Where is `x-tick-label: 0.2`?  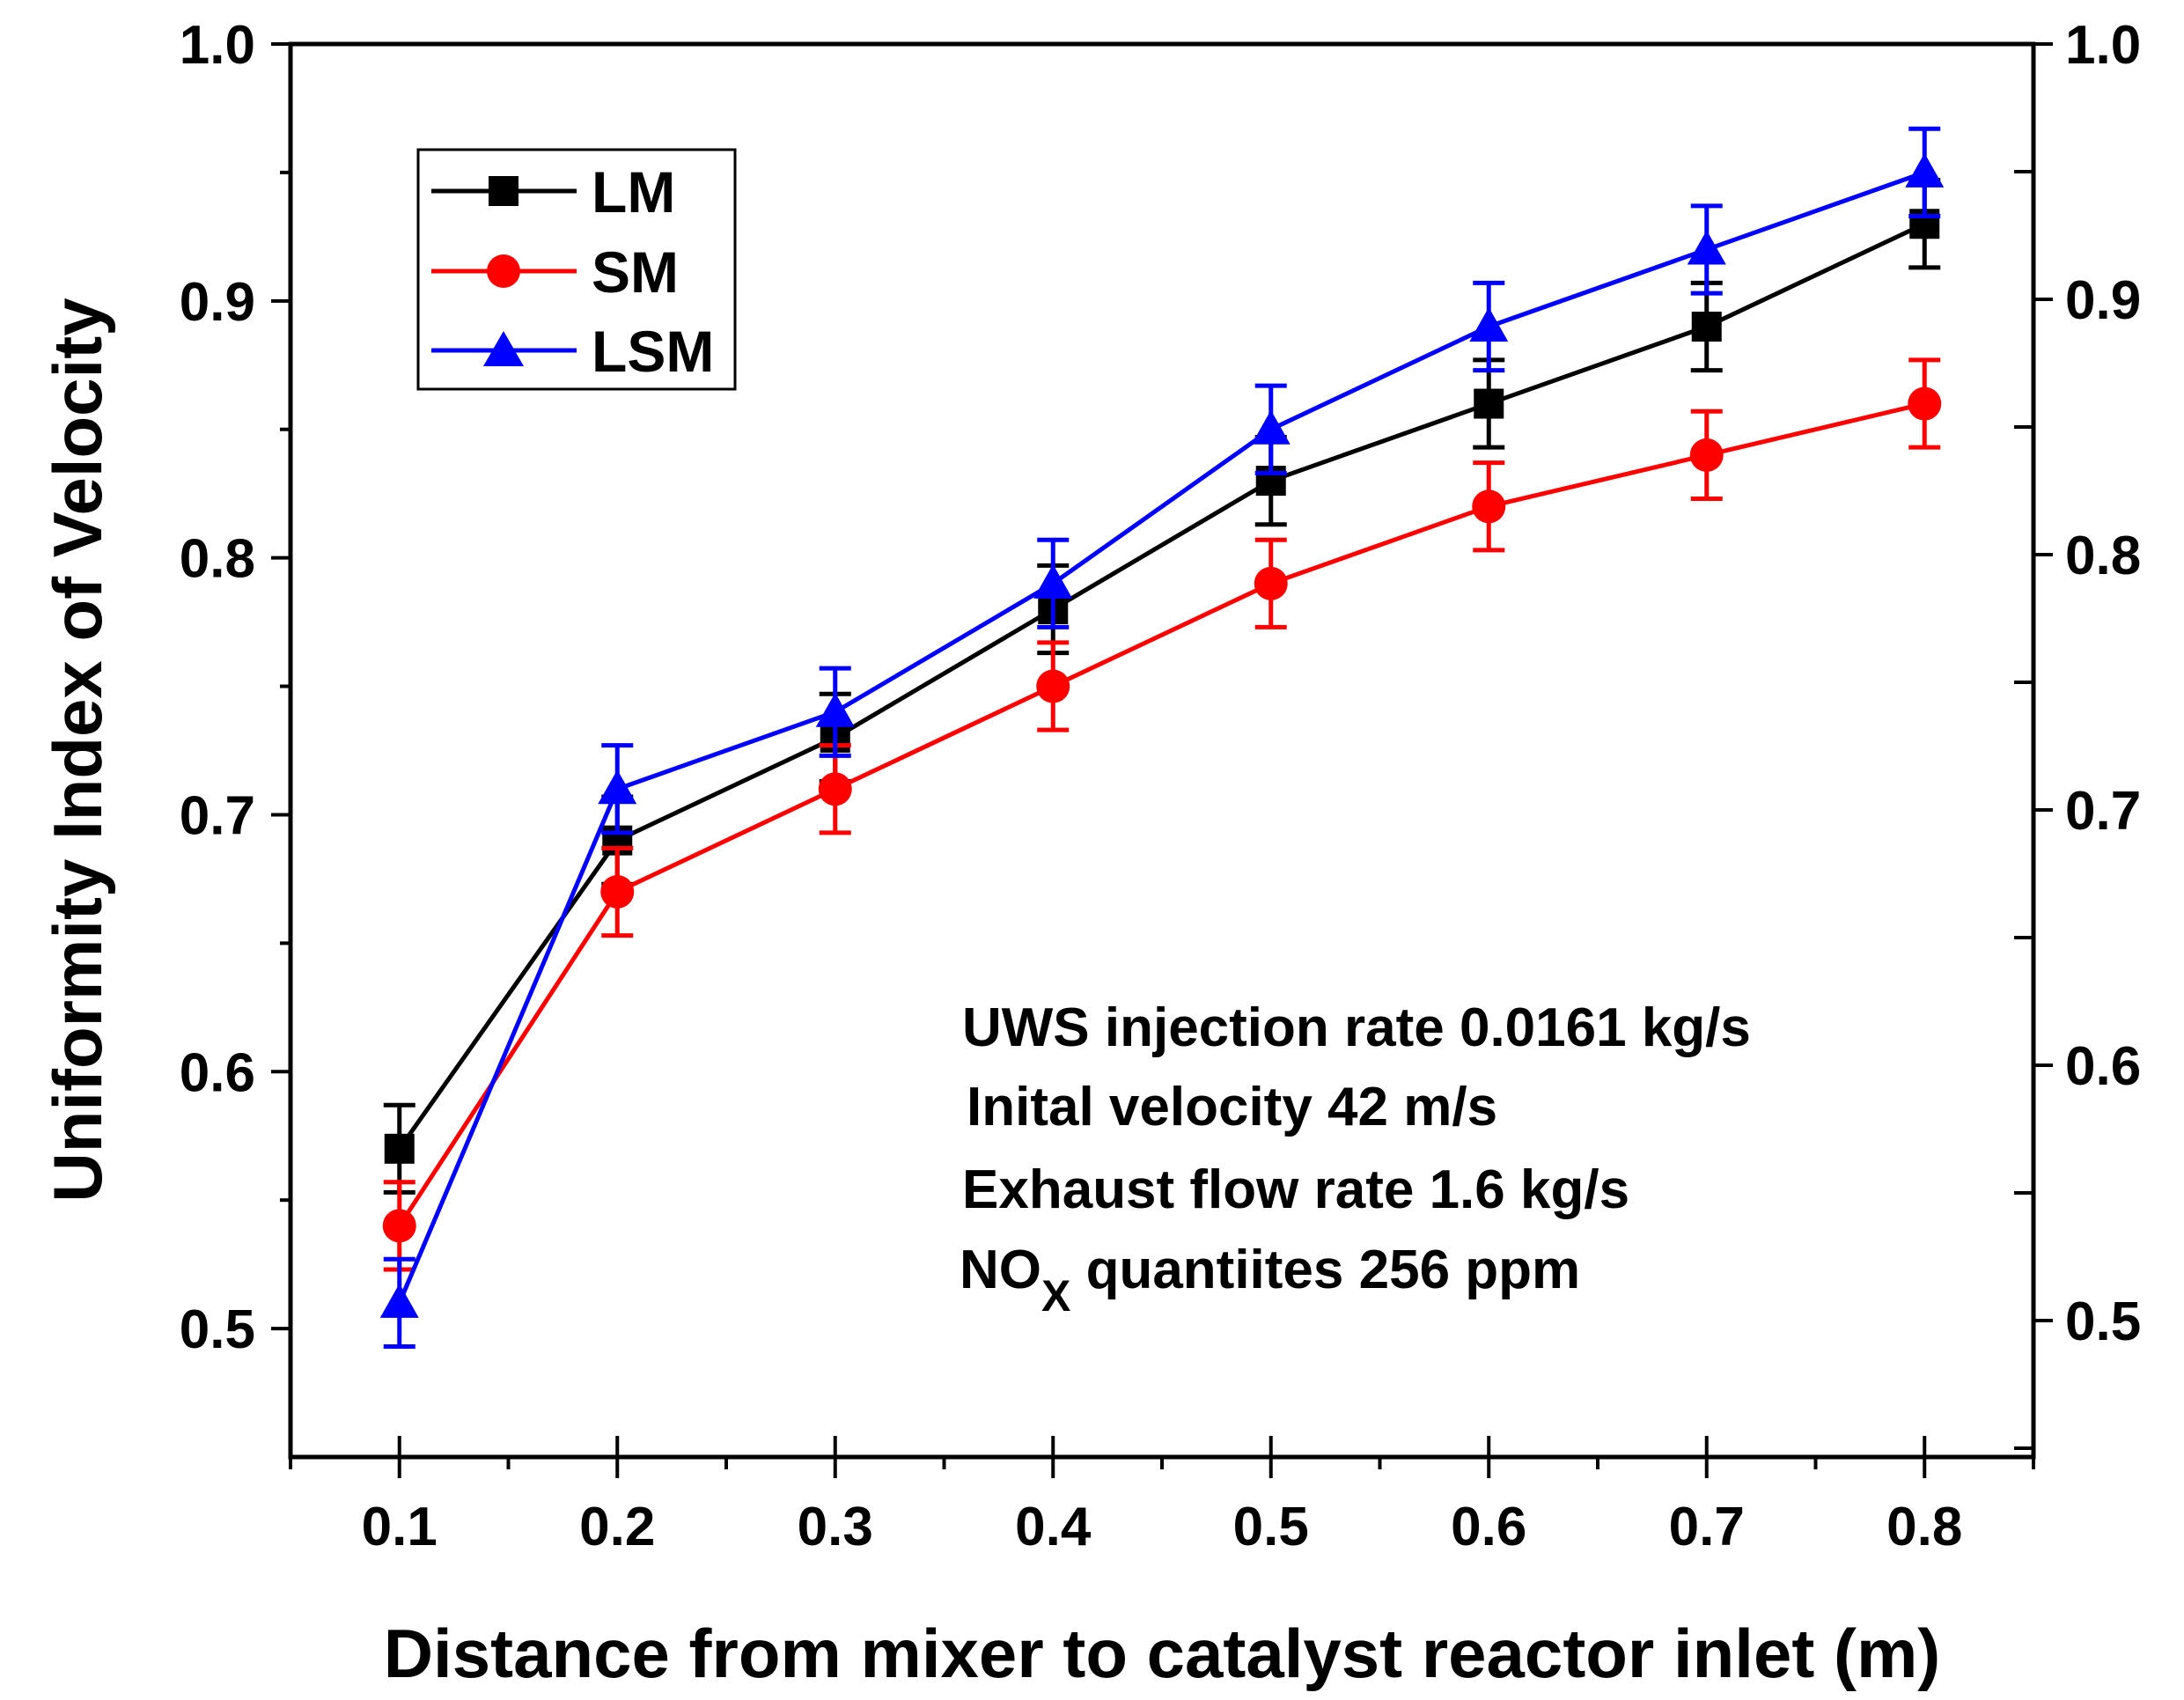 x-tick-label: 0.2 is located at coordinates (617, 1527).